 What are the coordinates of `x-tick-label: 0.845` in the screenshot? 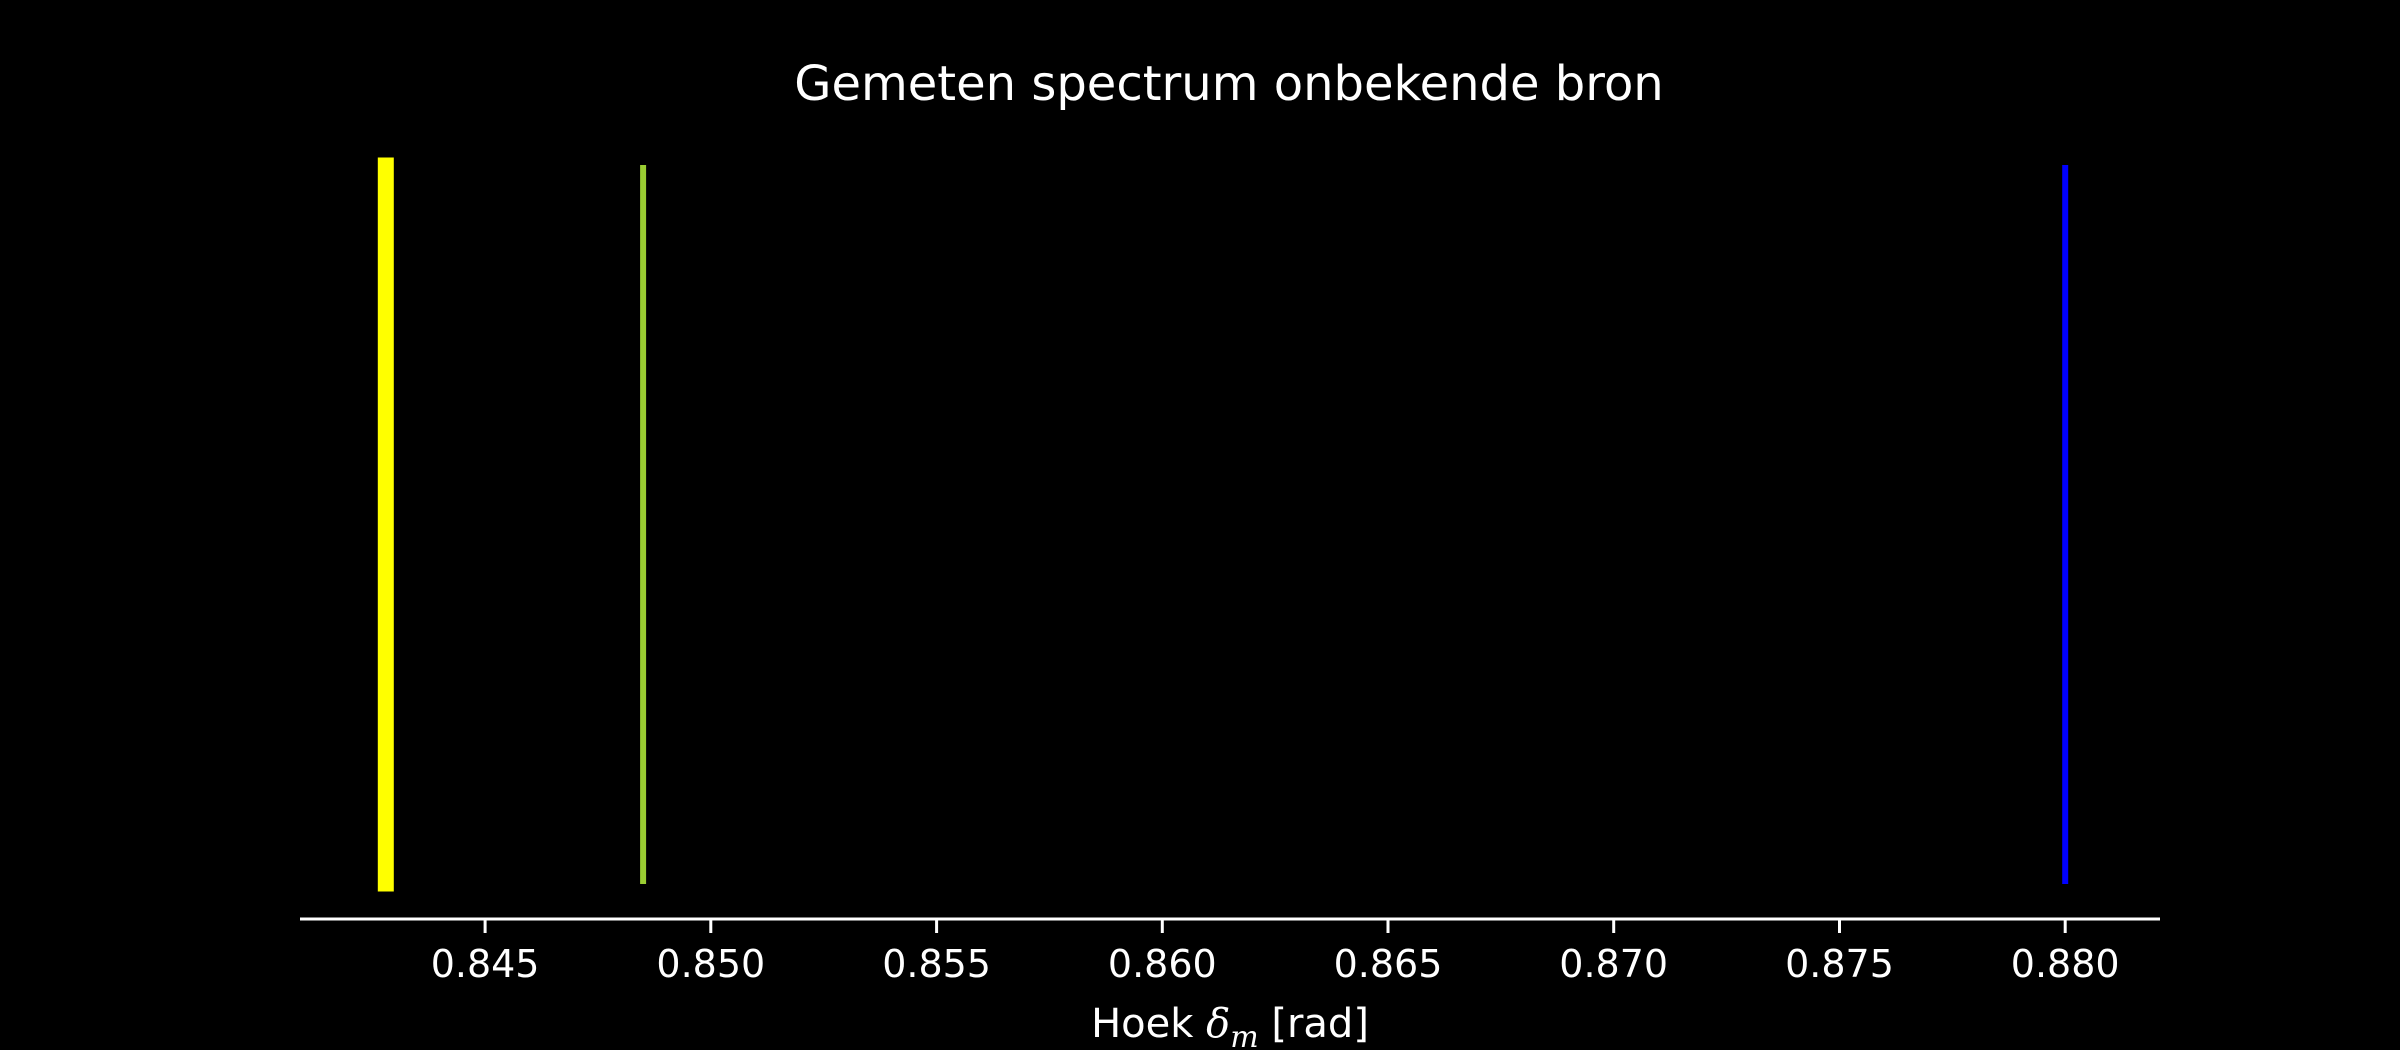 It's located at (485, 964).